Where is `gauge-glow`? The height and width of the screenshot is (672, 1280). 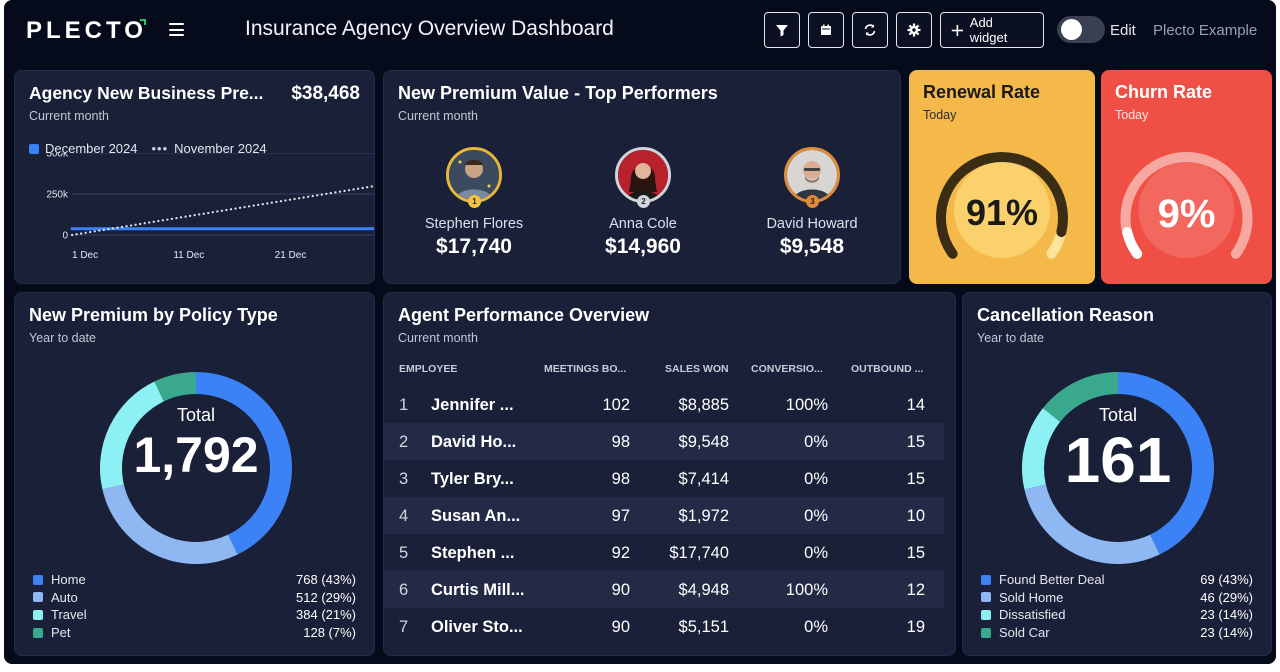
gauge-glow is located at coordinates (1002, 210).